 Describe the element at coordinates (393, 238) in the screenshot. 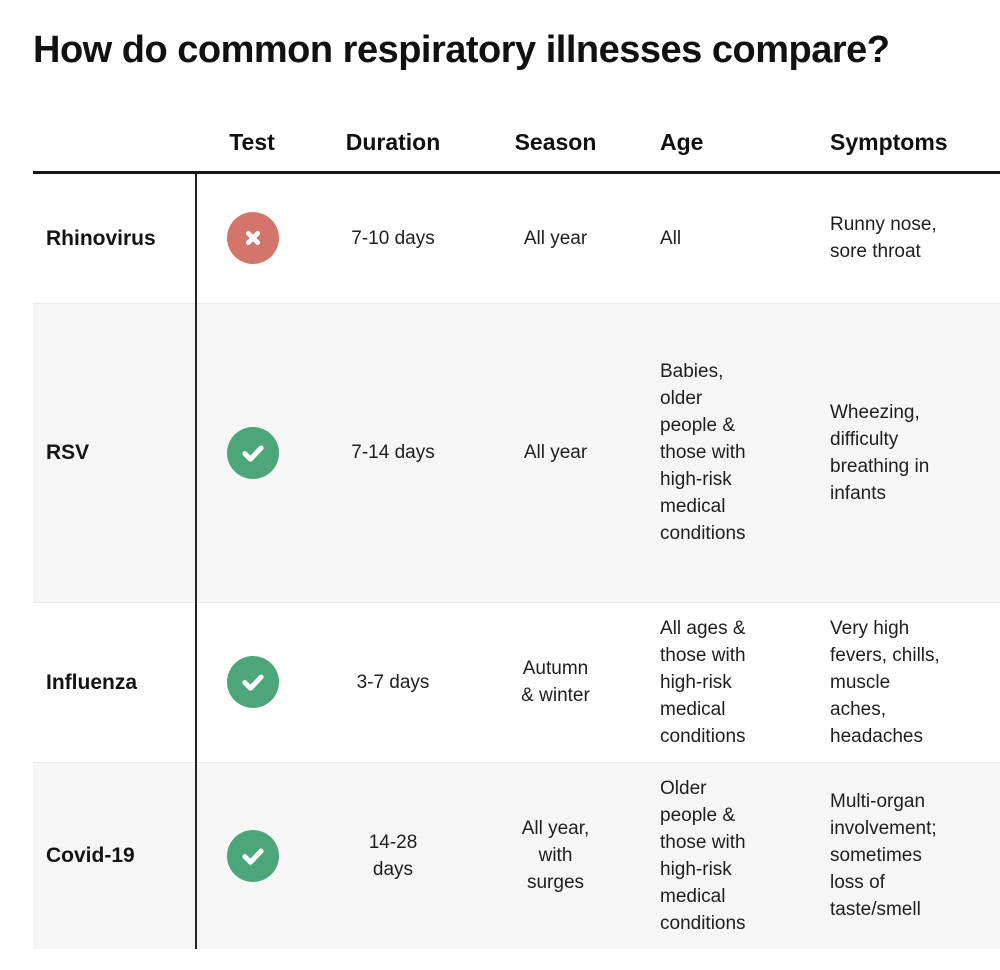

I see `duration-cell: 7-10 days` at that location.